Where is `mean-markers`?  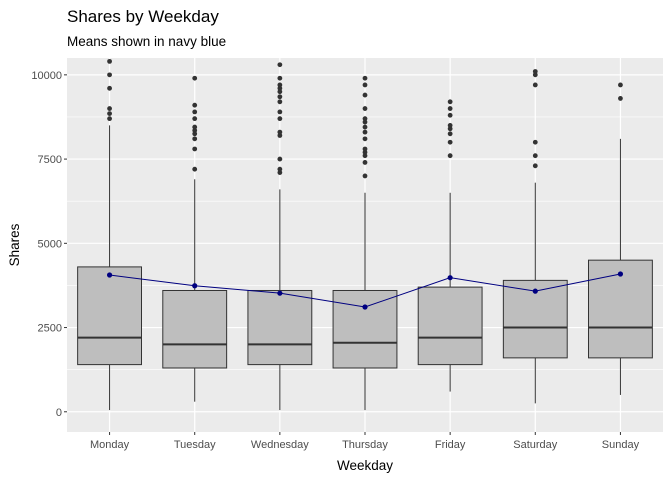
mean-markers is located at coordinates (365, 290).